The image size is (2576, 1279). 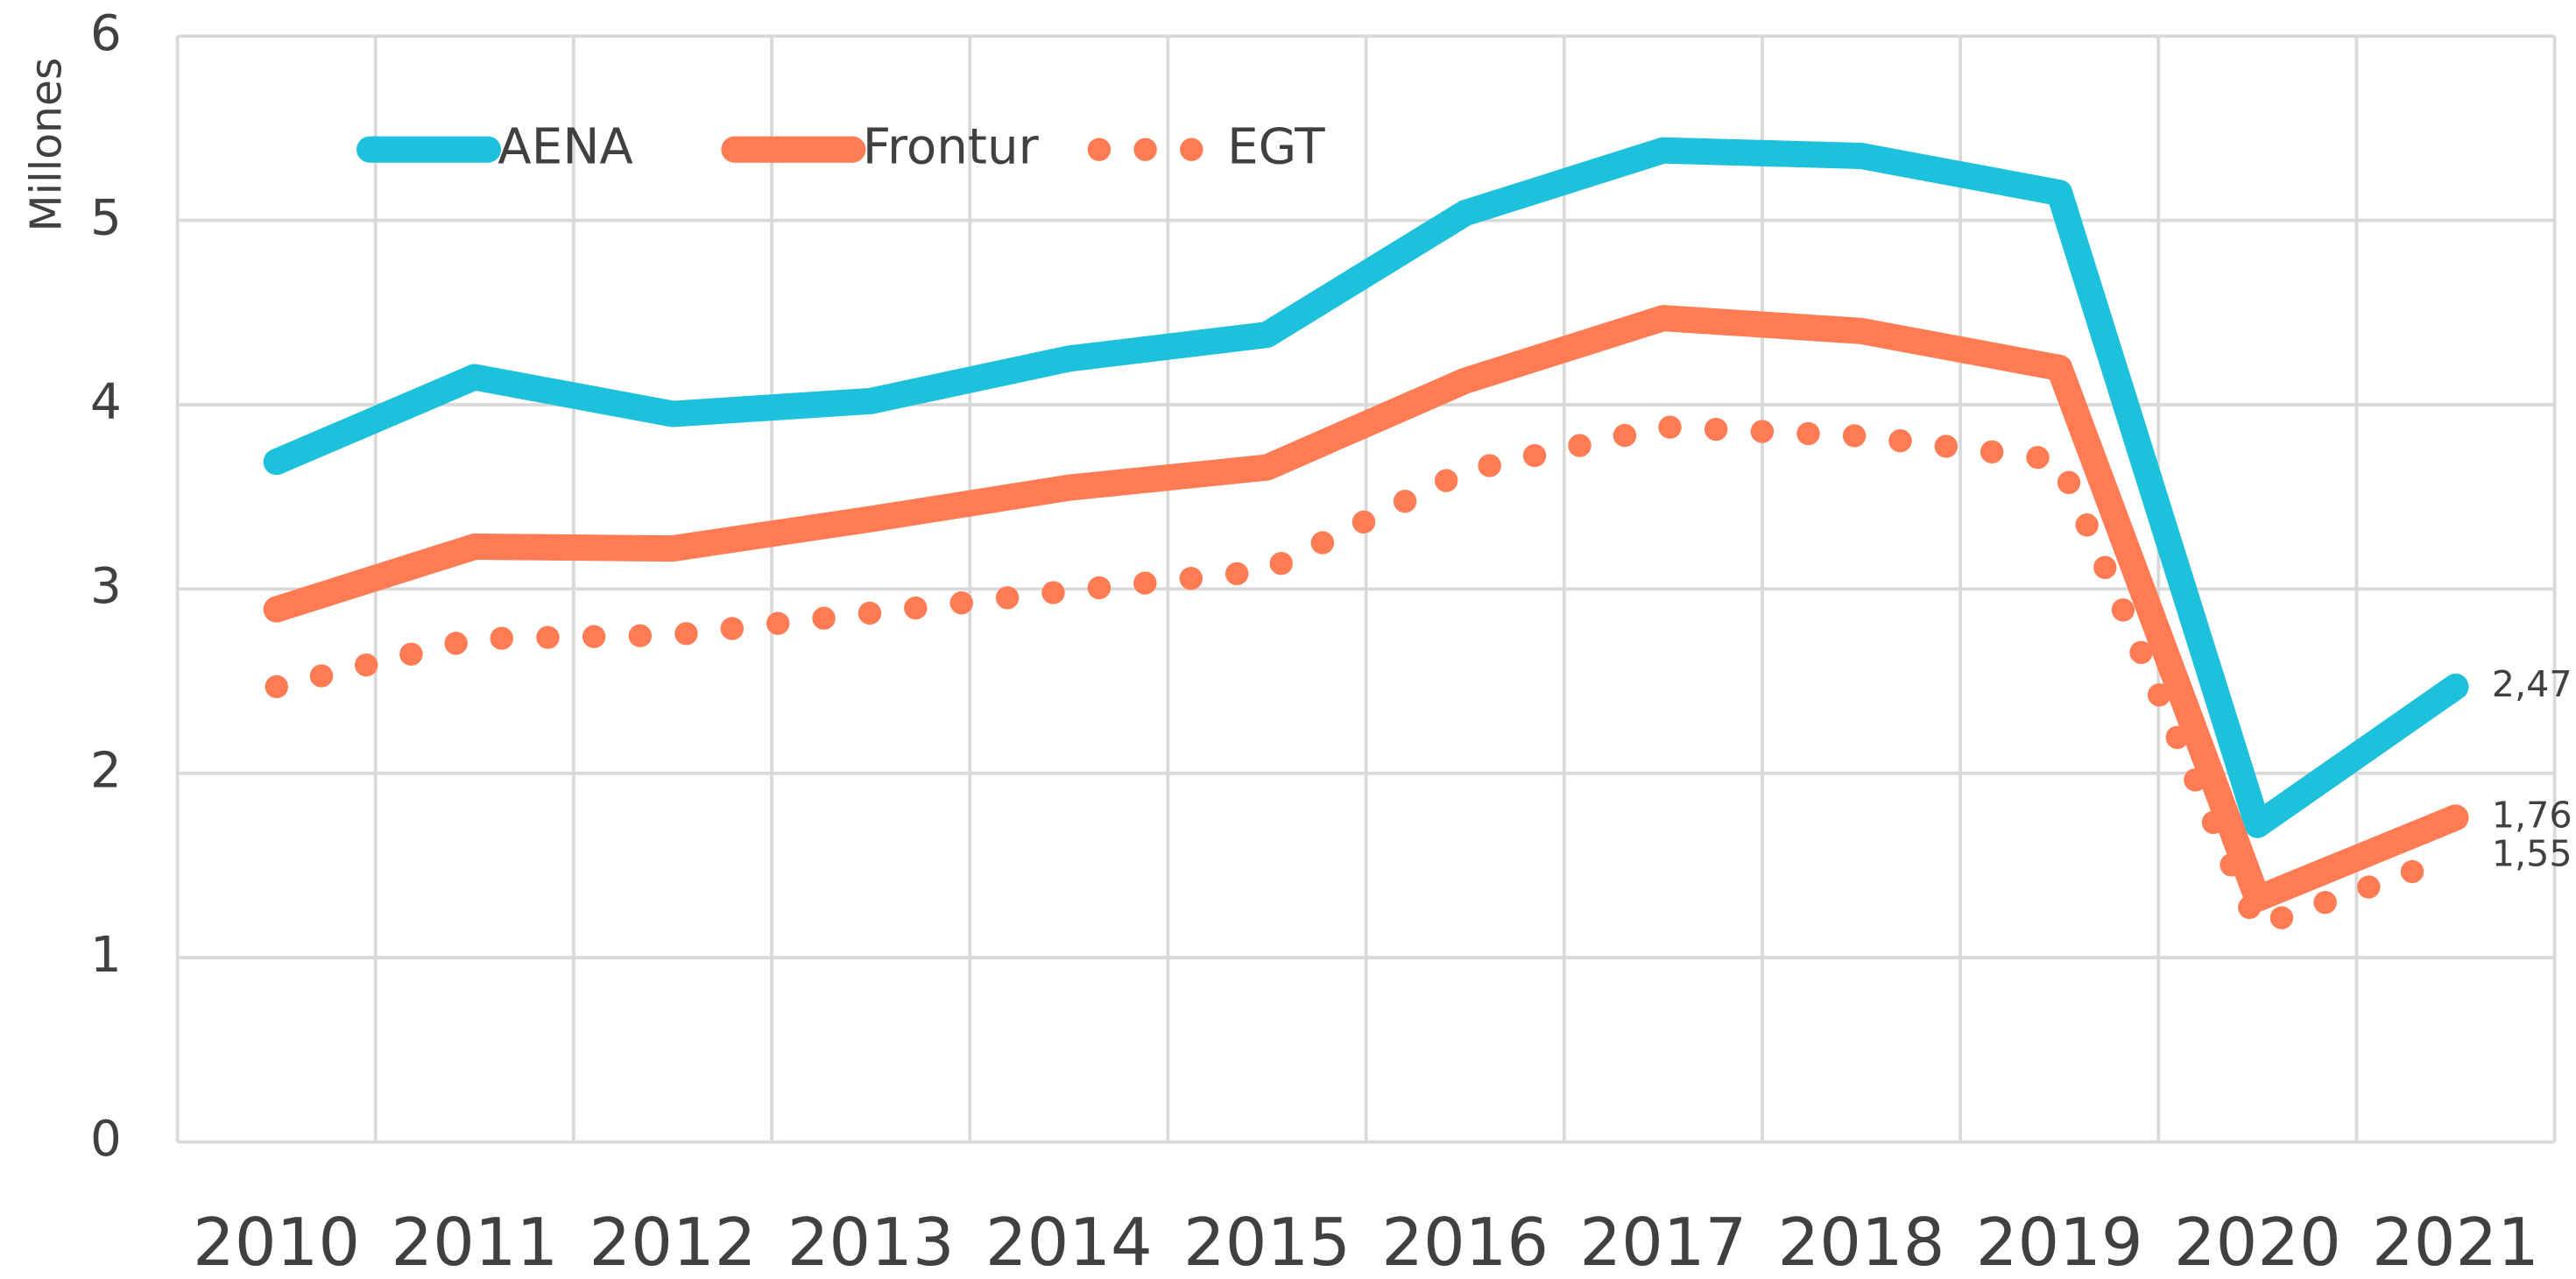 I want to click on x-tick-label: 2018, so click(x=1861, y=1241).